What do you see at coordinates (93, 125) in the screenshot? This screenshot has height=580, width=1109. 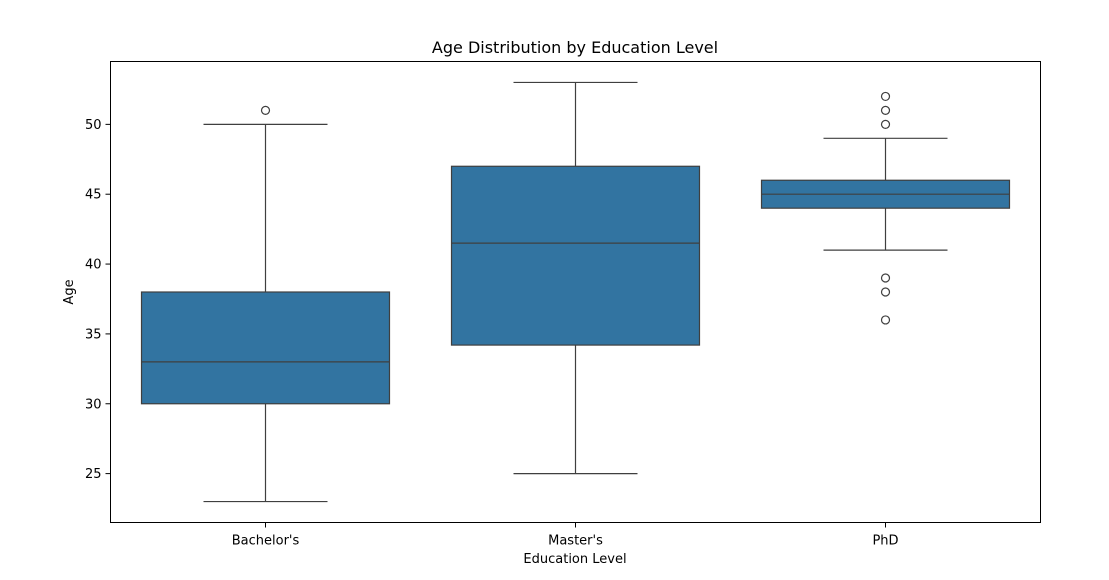 I see `y-tick-label: 50` at bounding box center [93, 125].